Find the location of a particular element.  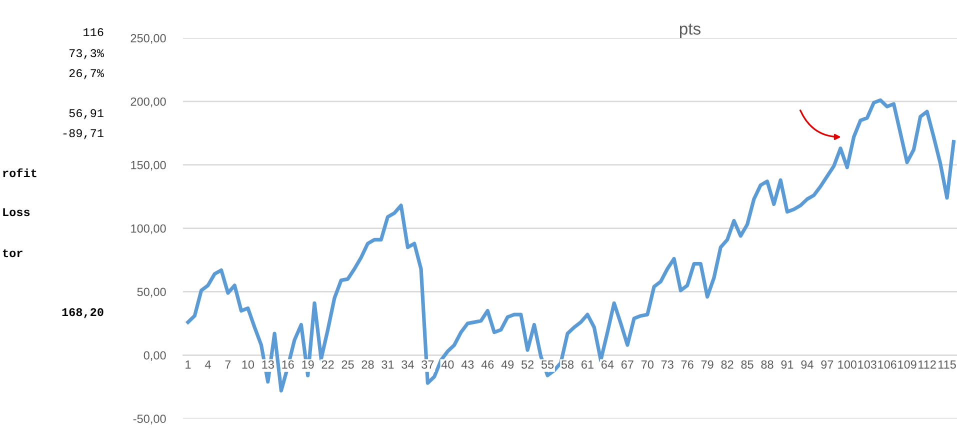

x-tick-label: 91 is located at coordinates (787, 364).